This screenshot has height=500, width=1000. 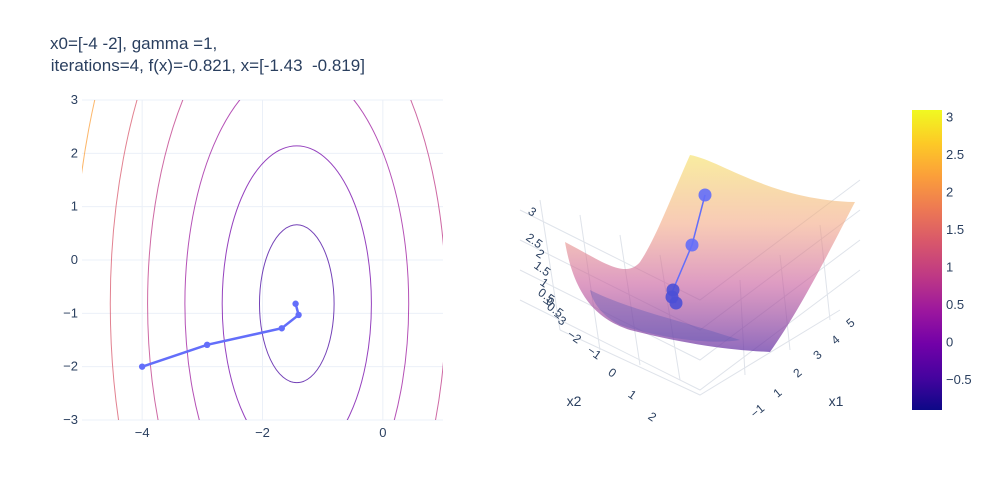 I want to click on colorbar-tick-label: 0, so click(x=949, y=342).